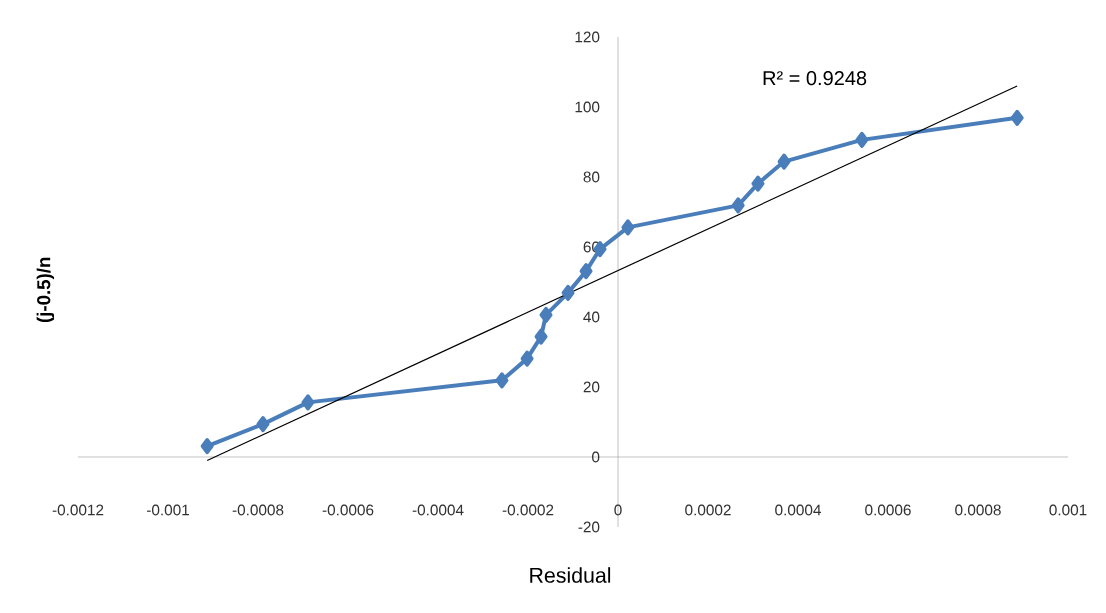  What do you see at coordinates (798, 510) in the screenshot?
I see `x-tick-label: 0.0004` at bounding box center [798, 510].